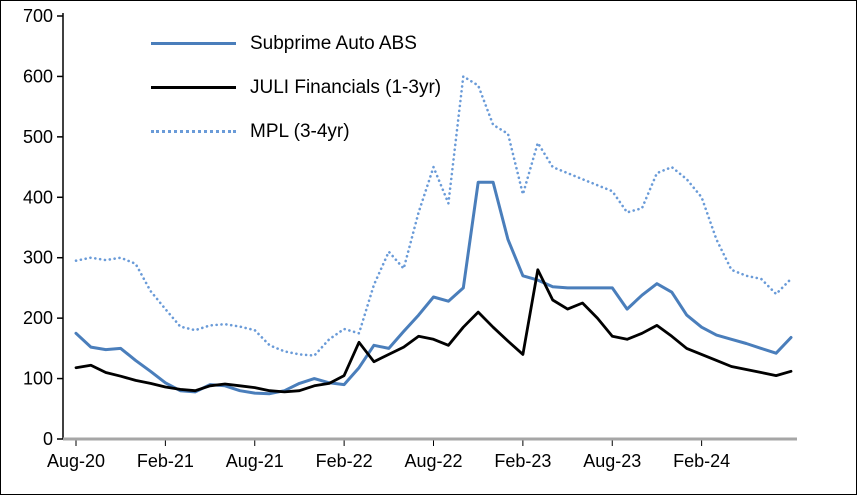 Image resolution: width=857 pixels, height=495 pixels. I want to click on x-axis-tick-label: Aug-21, so click(255, 461).